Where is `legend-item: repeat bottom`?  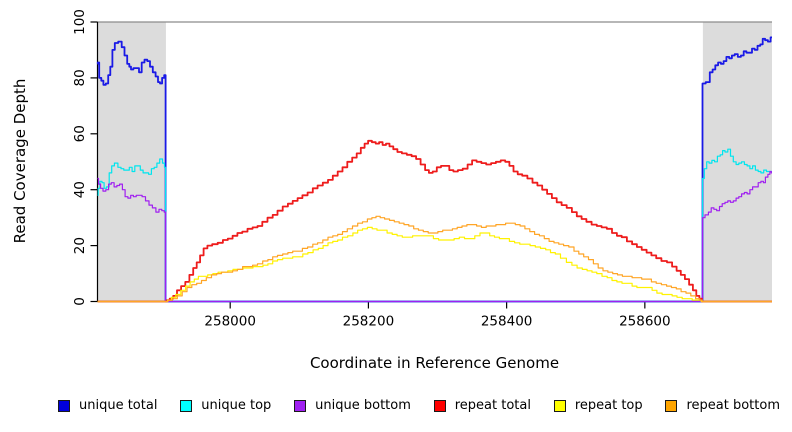 legend-item: repeat bottom is located at coordinates (722, 406).